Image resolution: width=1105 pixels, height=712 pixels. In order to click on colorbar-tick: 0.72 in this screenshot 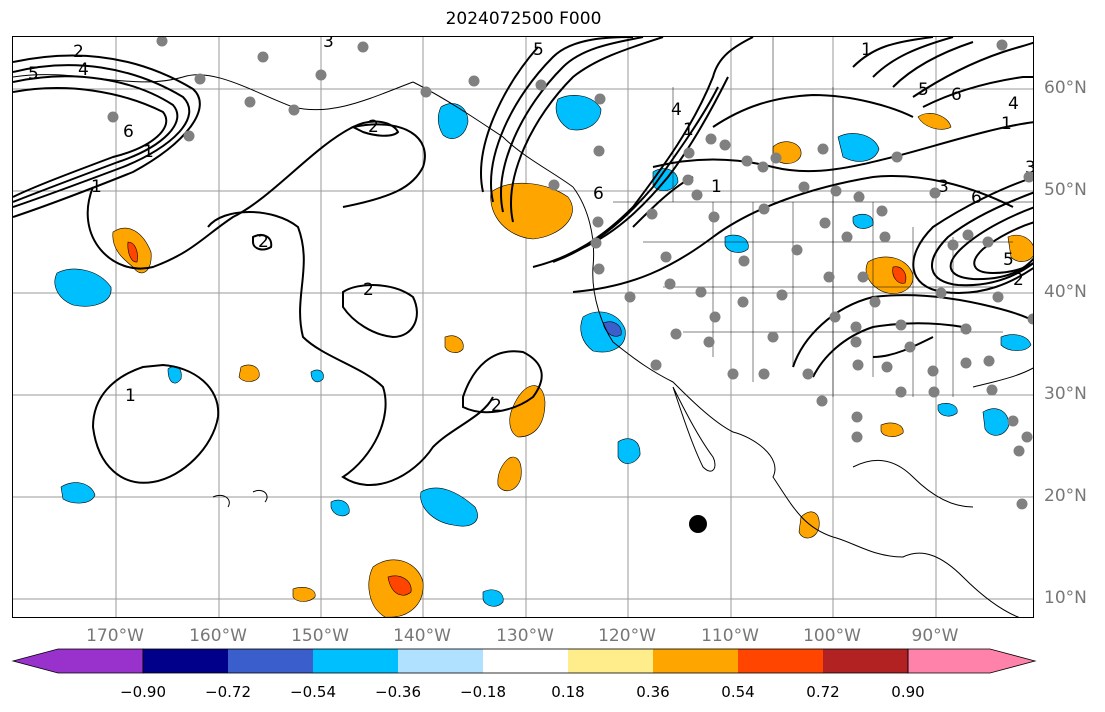, I will do `click(823, 692)`.